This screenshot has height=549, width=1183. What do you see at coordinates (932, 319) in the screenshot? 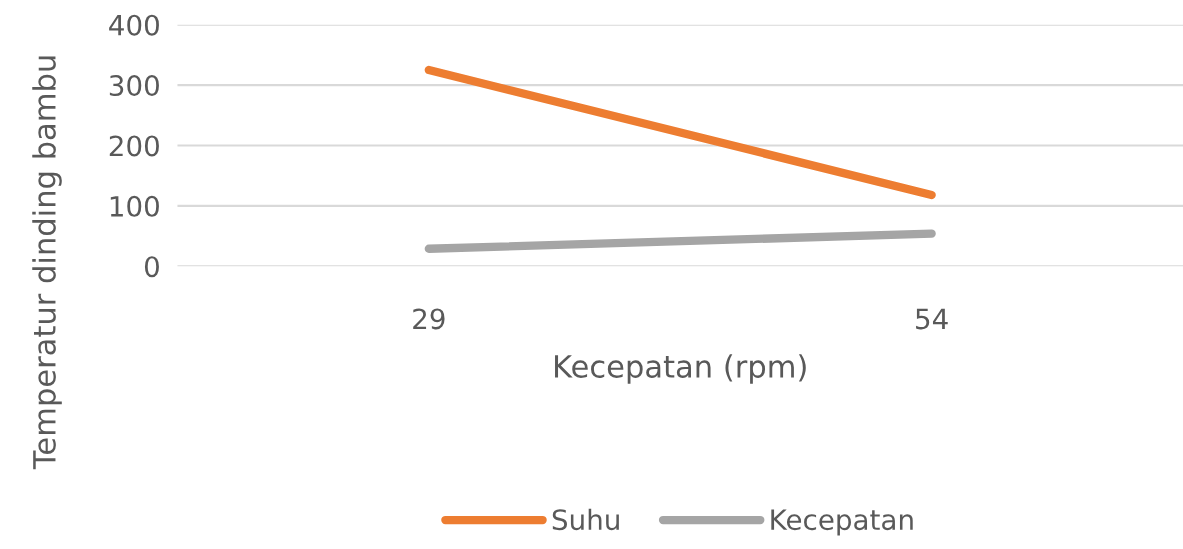
I see `x-tick-label: 54` at bounding box center [932, 319].